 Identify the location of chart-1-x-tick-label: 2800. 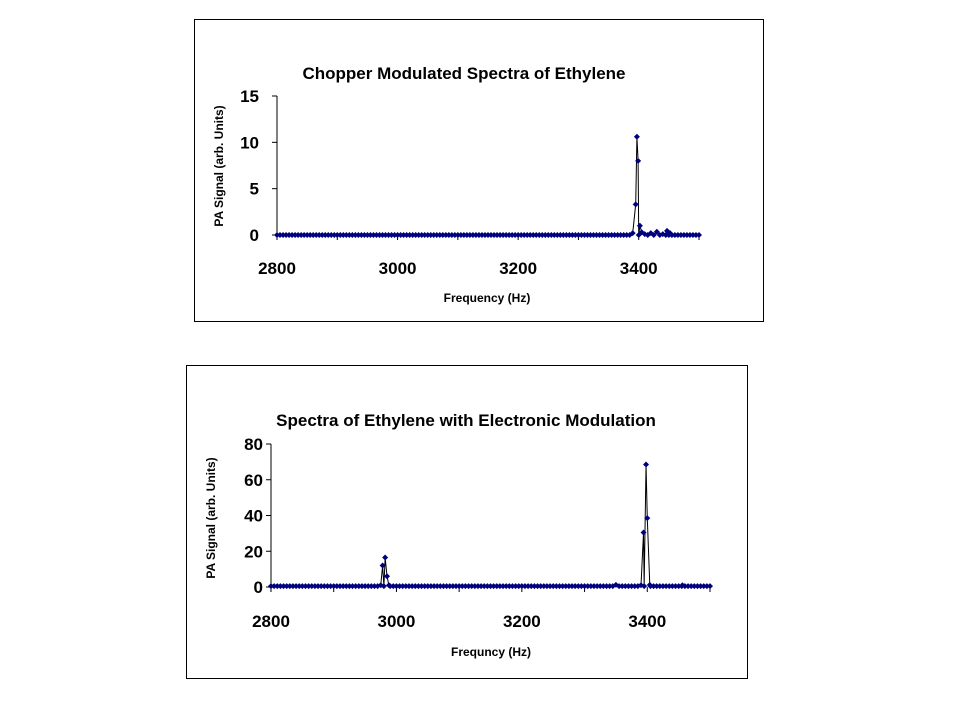
(277, 268).